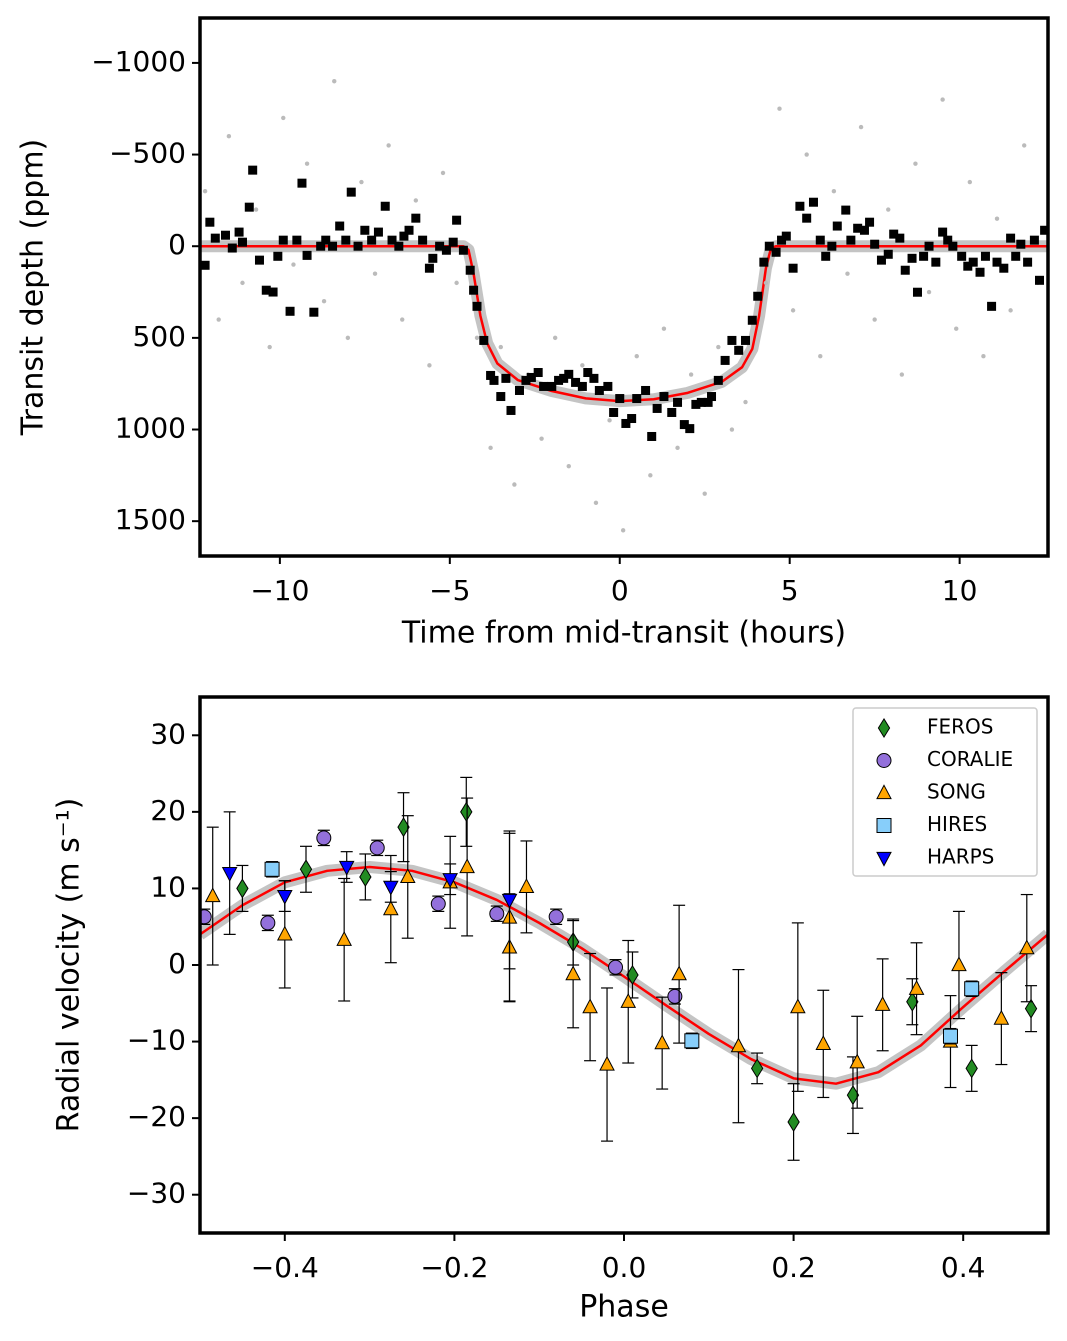 Image resolution: width=1067 pixels, height=1341 pixels. Describe the element at coordinates (156, 1193) in the screenshot. I see `y-tick-label: −30` at that location.